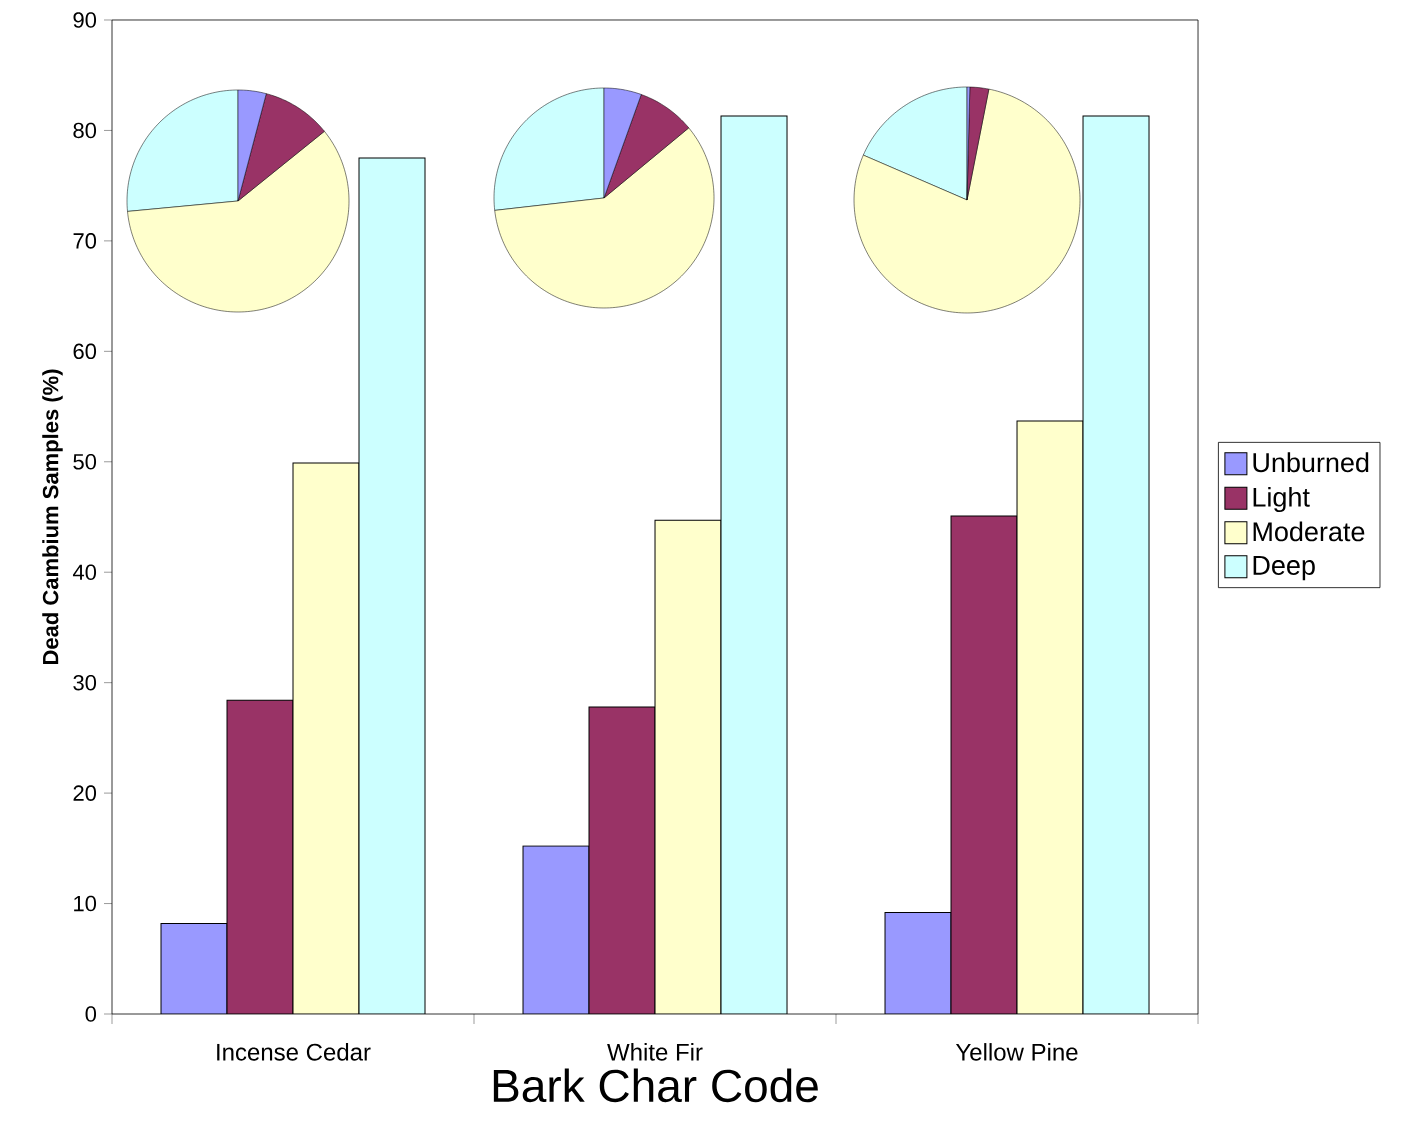 The height and width of the screenshot is (1129, 1416). What do you see at coordinates (655, 1085) in the screenshot?
I see `x-axis-title: Bark Char Code` at bounding box center [655, 1085].